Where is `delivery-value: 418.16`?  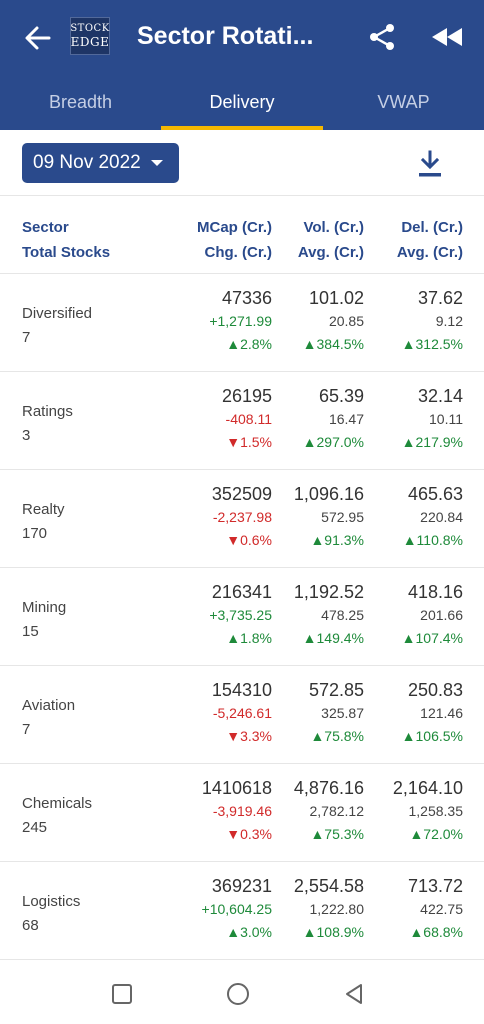
delivery-value: 418.16 is located at coordinates (435, 592).